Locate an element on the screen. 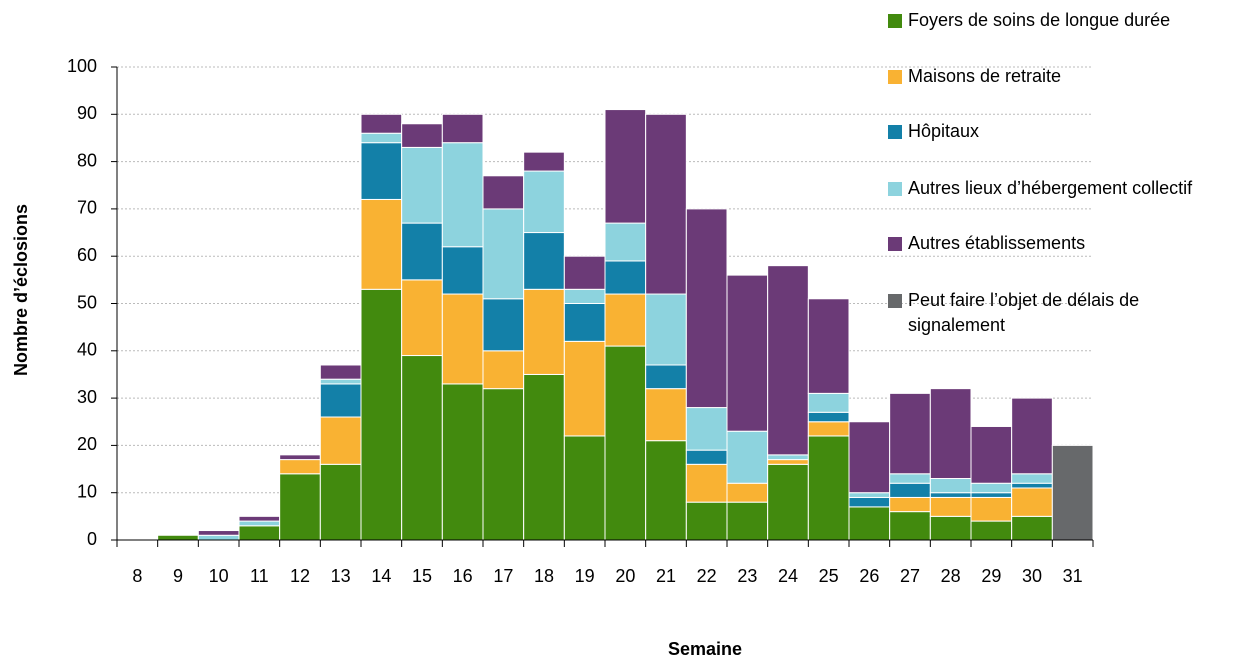 The image size is (1241, 662). y-tick-label: 40 is located at coordinates (87, 350).